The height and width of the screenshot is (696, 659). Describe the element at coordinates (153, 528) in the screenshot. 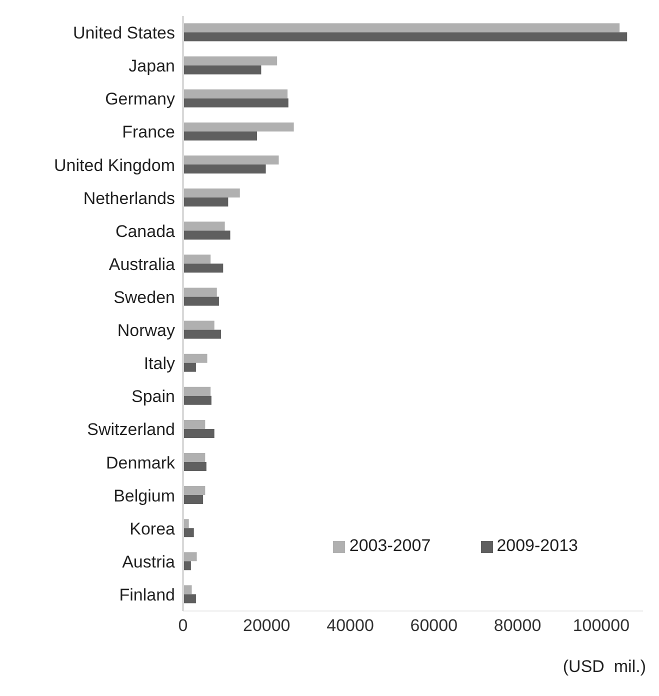

I see `y-tick-label: Korea` at that location.